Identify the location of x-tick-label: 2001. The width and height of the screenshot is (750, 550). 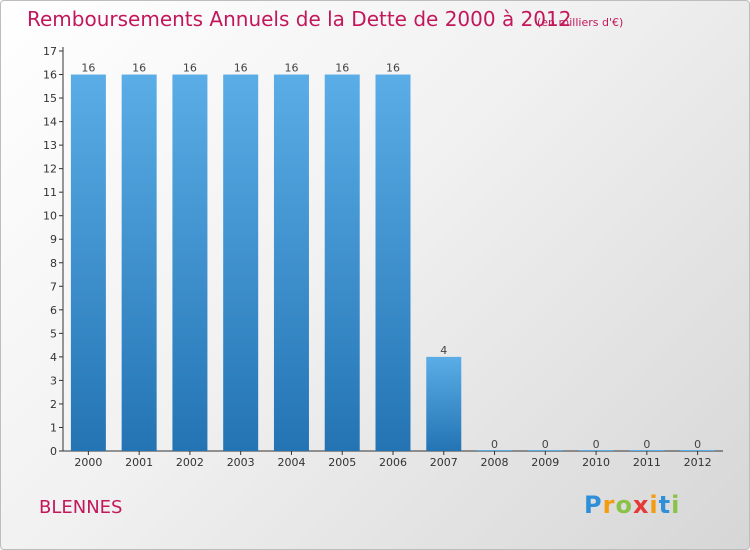
(139, 462).